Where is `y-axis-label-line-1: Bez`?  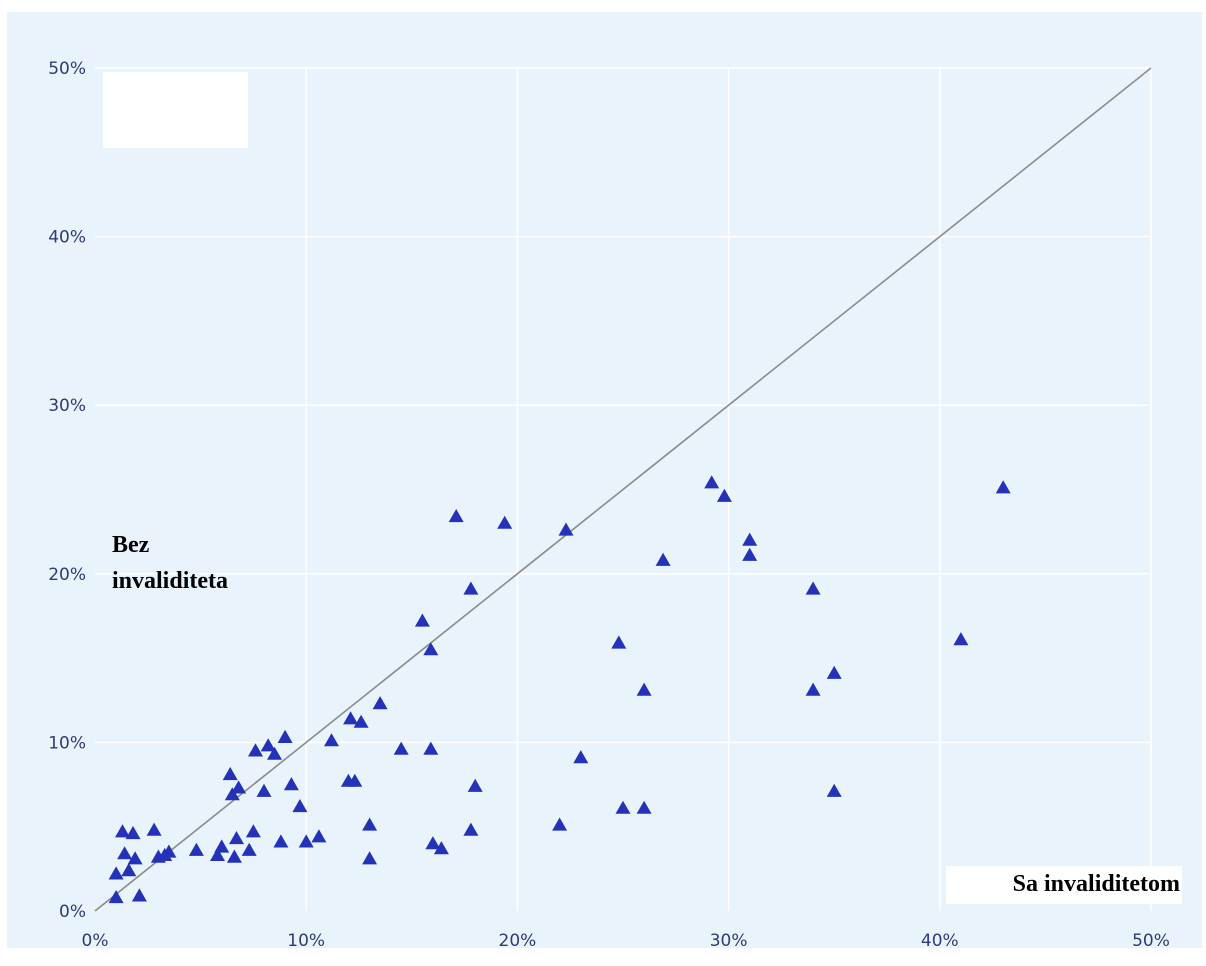
y-axis-label-line-1: Bez is located at coordinates (131, 545).